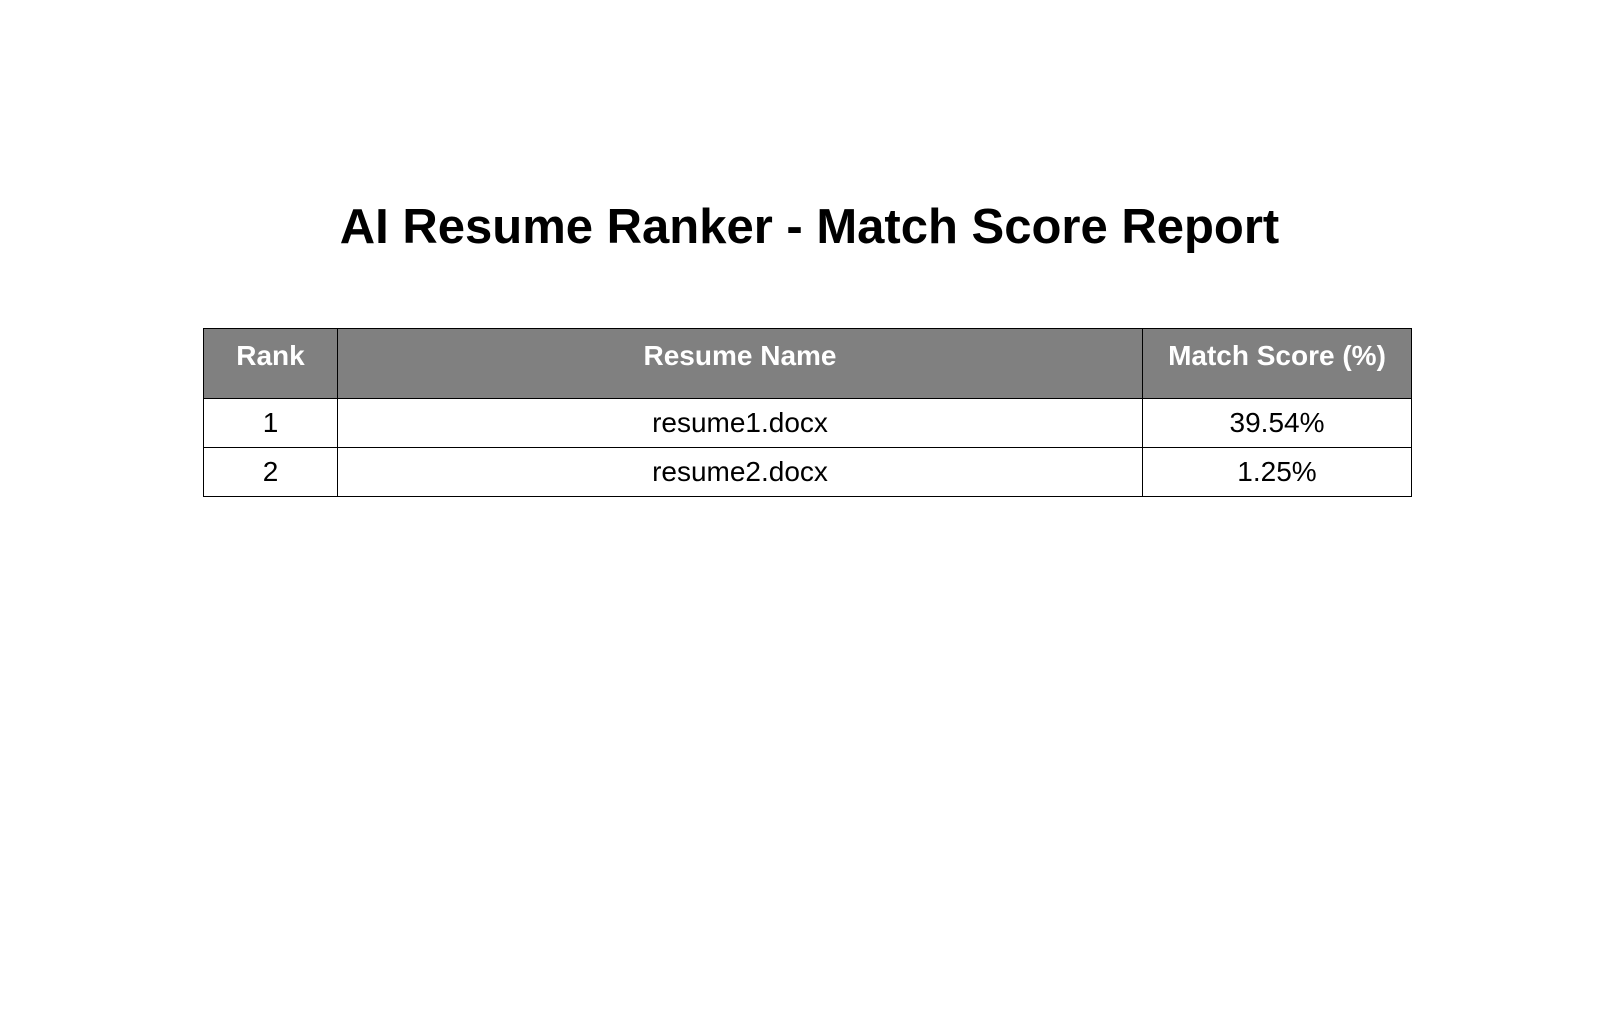 The width and height of the screenshot is (1615, 1009). What do you see at coordinates (270, 363) in the screenshot?
I see `column-header-rank: Rank` at bounding box center [270, 363].